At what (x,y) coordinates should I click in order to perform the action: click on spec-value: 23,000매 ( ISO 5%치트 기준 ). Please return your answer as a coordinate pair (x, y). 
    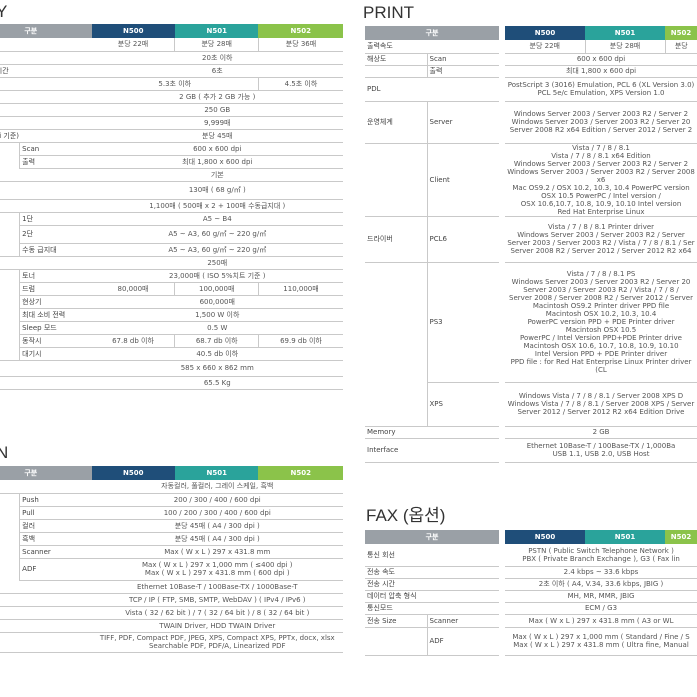
    Looking at the image, I should click on (217, 276).